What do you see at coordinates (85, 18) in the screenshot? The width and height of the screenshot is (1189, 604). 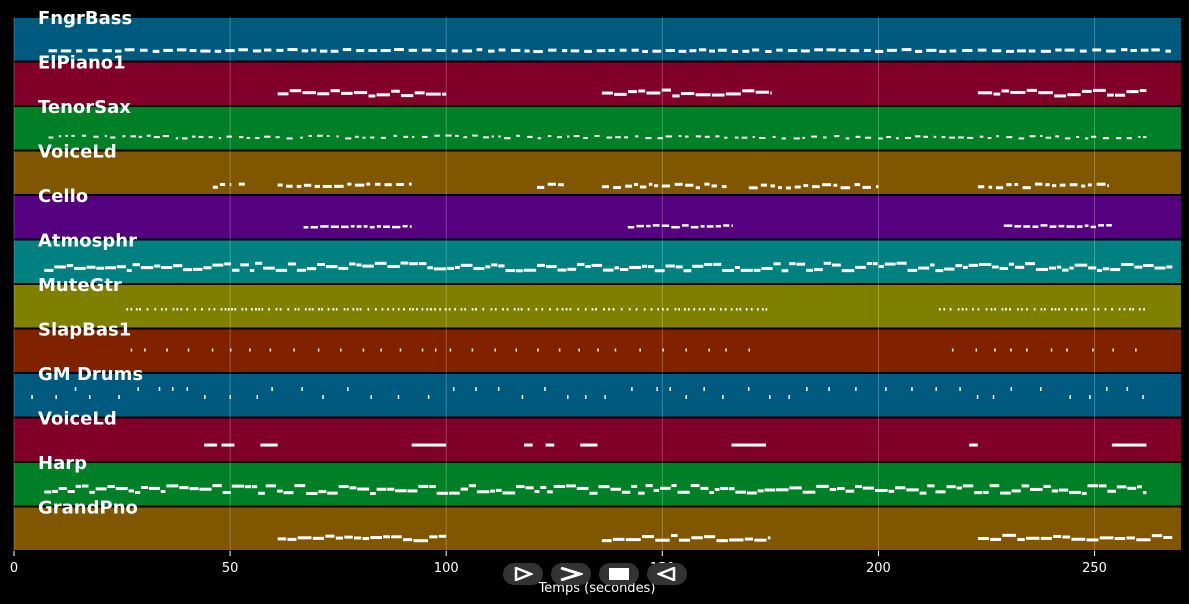 I see `track-label: FngrBass` at bounding box center [85, 18].